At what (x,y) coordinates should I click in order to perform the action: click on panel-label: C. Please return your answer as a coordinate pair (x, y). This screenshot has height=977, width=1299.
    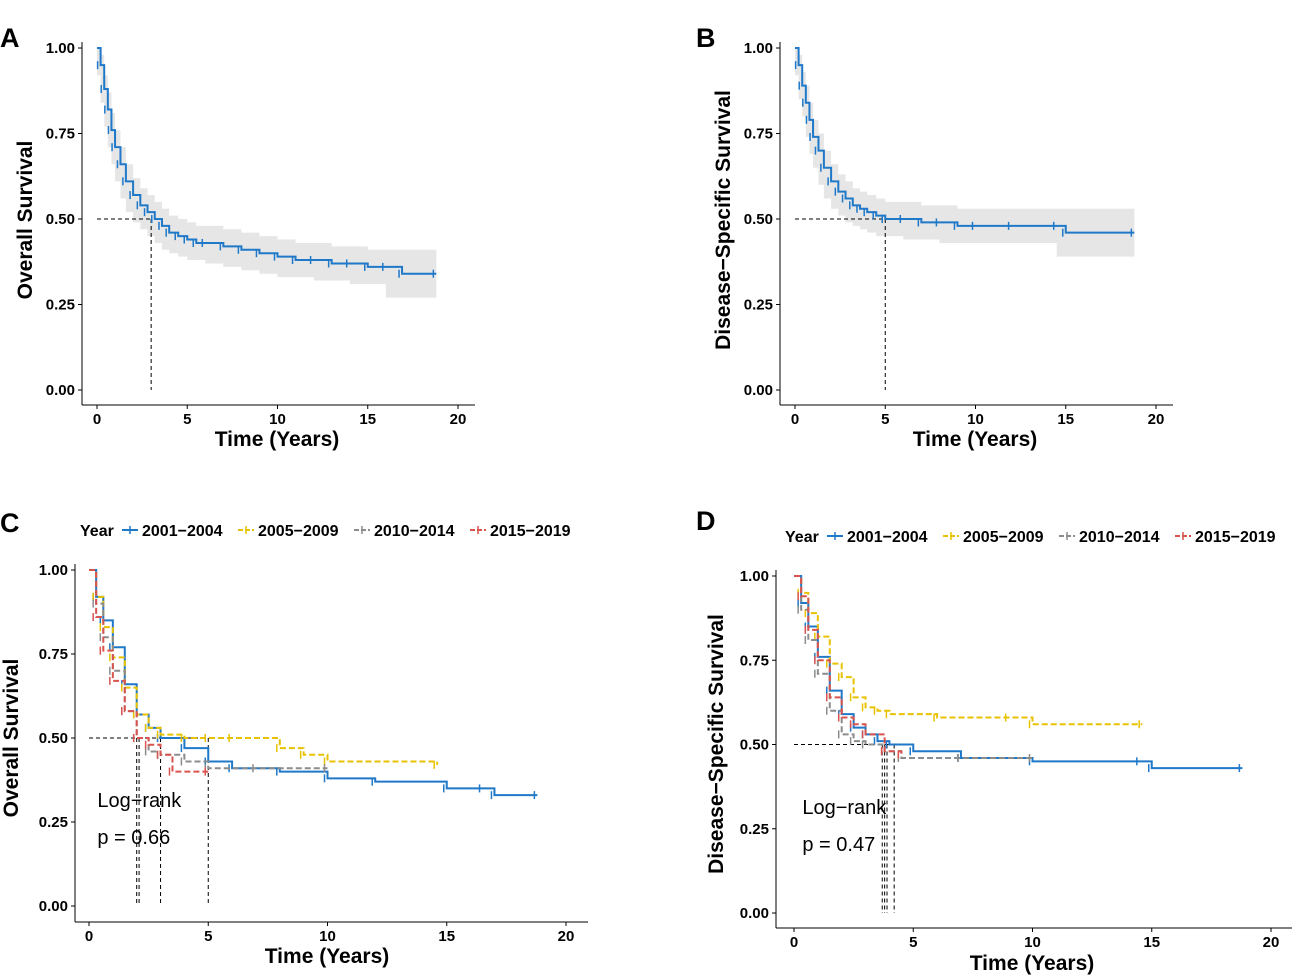
    Looking at the image, I should click on (10, 523).